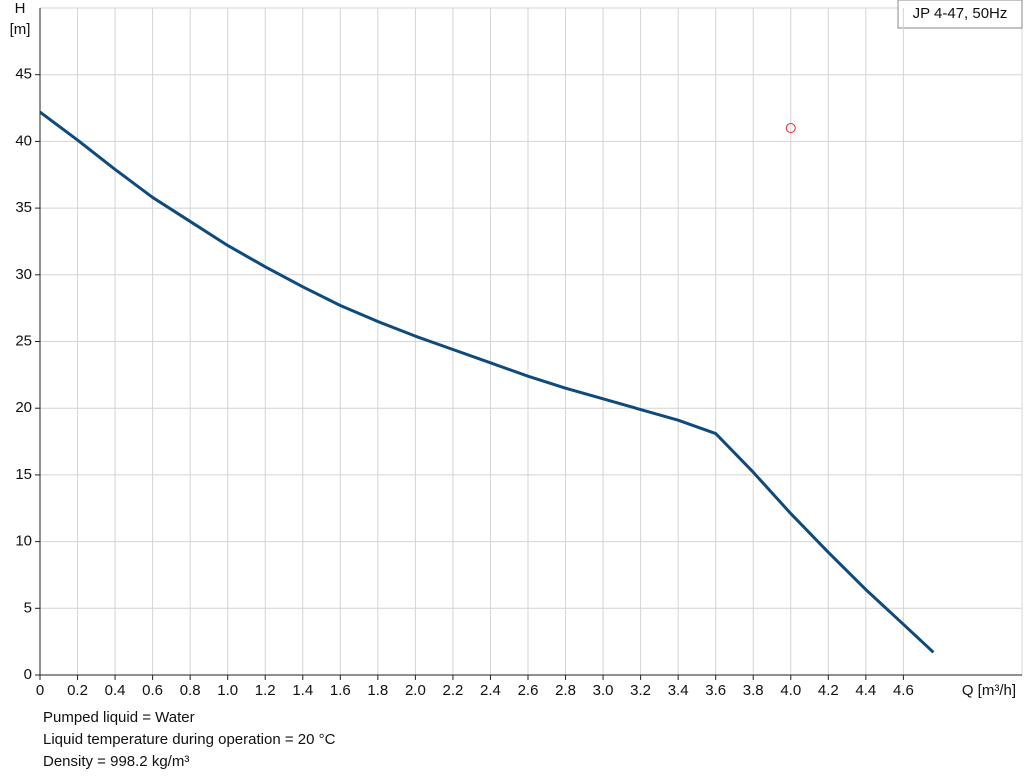 Image resolution: width=1024 pixels, height=781 pixels. I want to click on y-axis-unit: [m], so click(20, 29).